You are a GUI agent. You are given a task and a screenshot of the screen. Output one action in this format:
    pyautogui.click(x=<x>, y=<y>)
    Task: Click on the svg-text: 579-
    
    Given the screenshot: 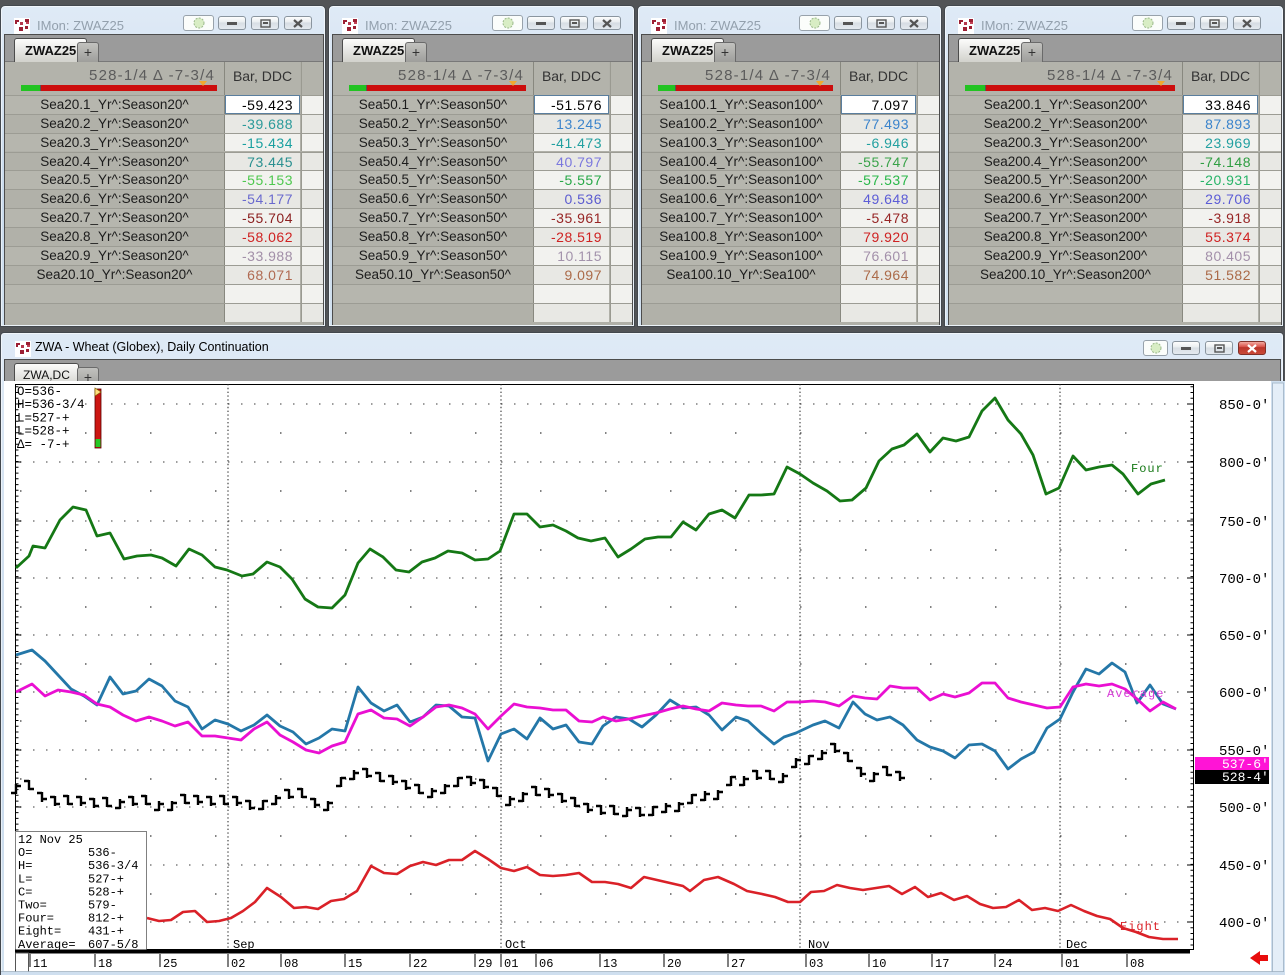 What is the action you would take?
    pyautogui.click(x=102, y=906)
    